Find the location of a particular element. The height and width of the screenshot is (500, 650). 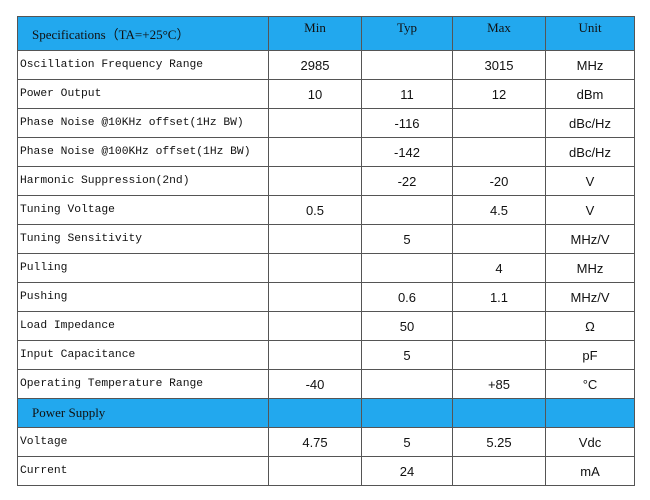

row-label: Phase Noise @100KHz offset(1Hz BW) is located at coordinates (143, 152).